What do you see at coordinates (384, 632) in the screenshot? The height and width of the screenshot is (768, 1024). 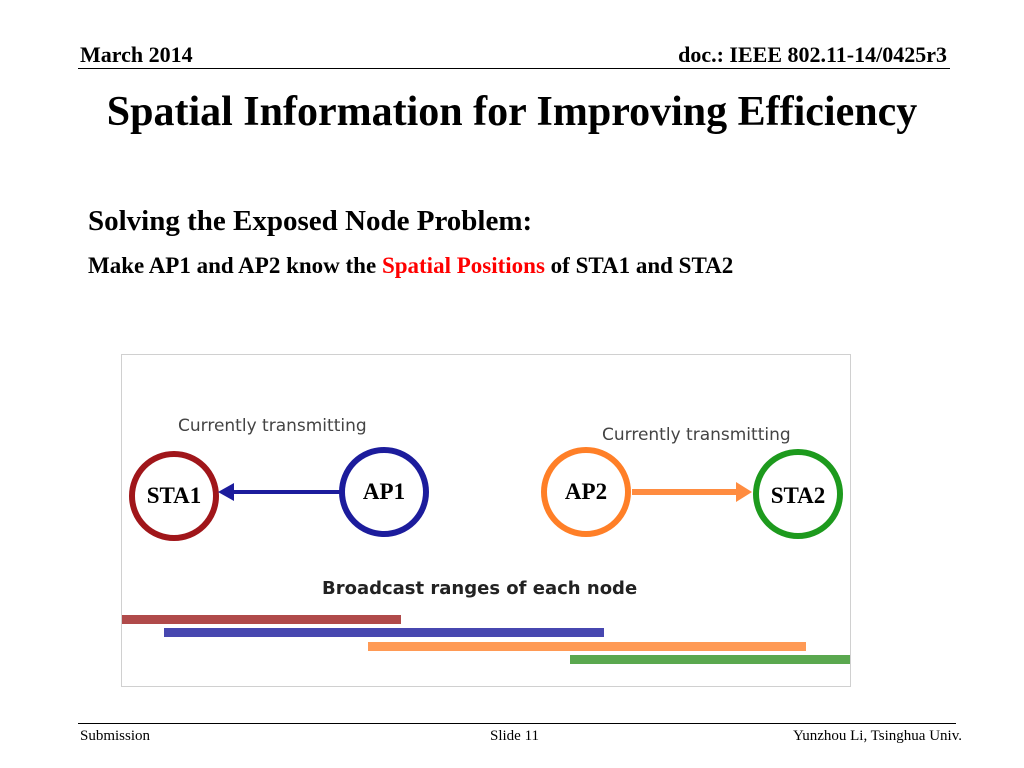 I see `ap1-range-bar` at bounding box center [384, 632].